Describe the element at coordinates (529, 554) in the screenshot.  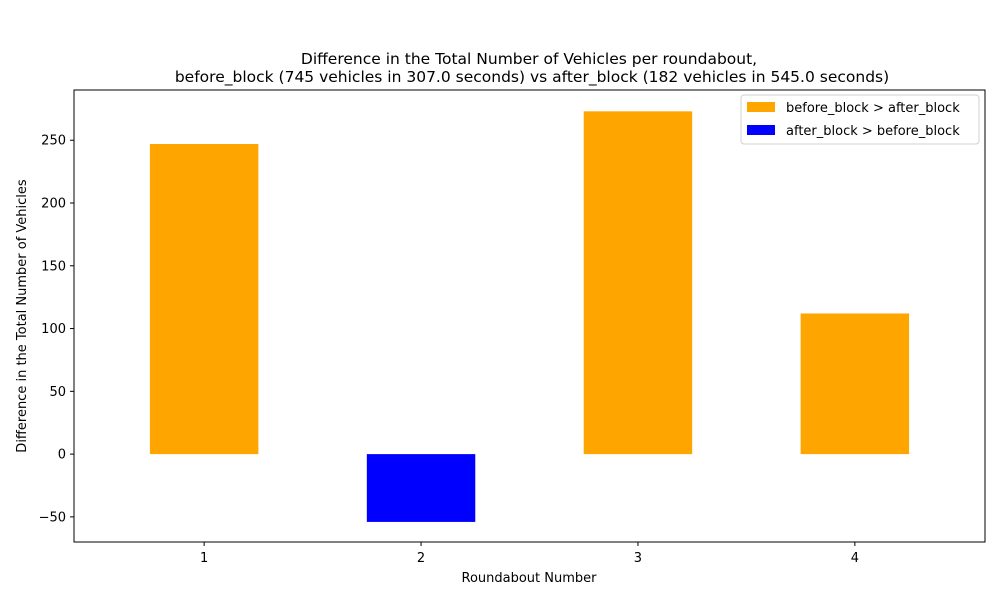
I see `x-axis-ticks: 1 2 3 4` at that location.